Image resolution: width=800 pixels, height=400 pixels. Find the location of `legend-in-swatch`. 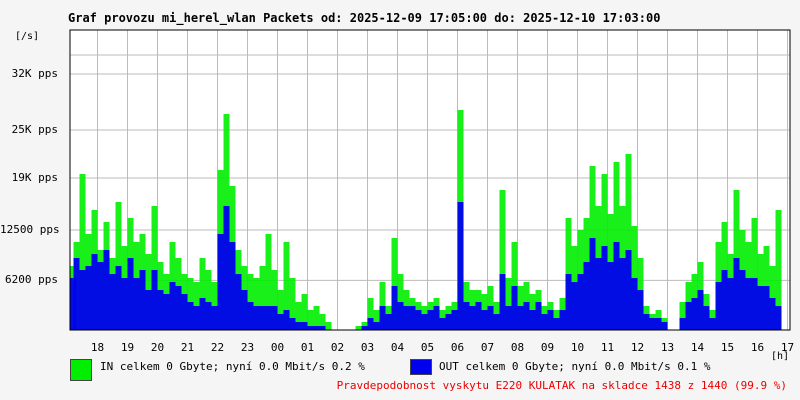

legend-in-swatch is located at coordinates (81, 370).